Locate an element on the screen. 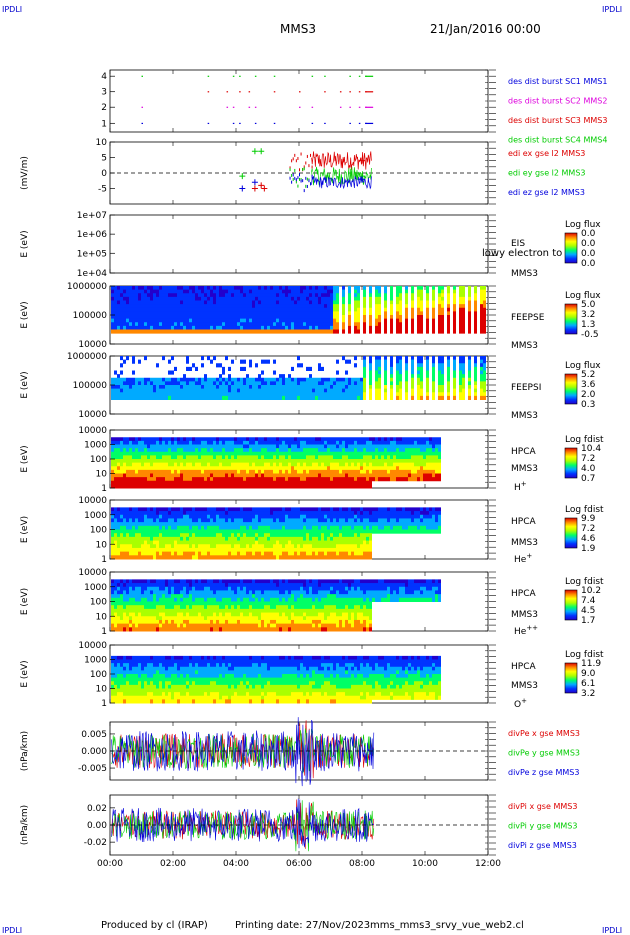  eis-overlay-text: lowy electron to is located at coordinates (522, 253).